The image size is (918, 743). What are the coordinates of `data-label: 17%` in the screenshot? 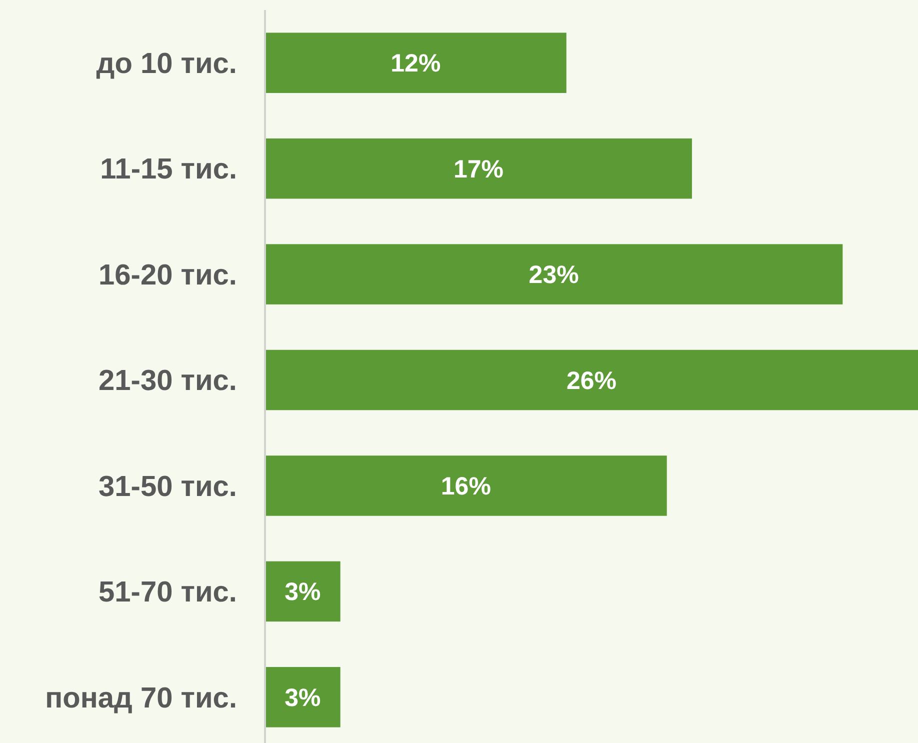 It's located at (478, 169).